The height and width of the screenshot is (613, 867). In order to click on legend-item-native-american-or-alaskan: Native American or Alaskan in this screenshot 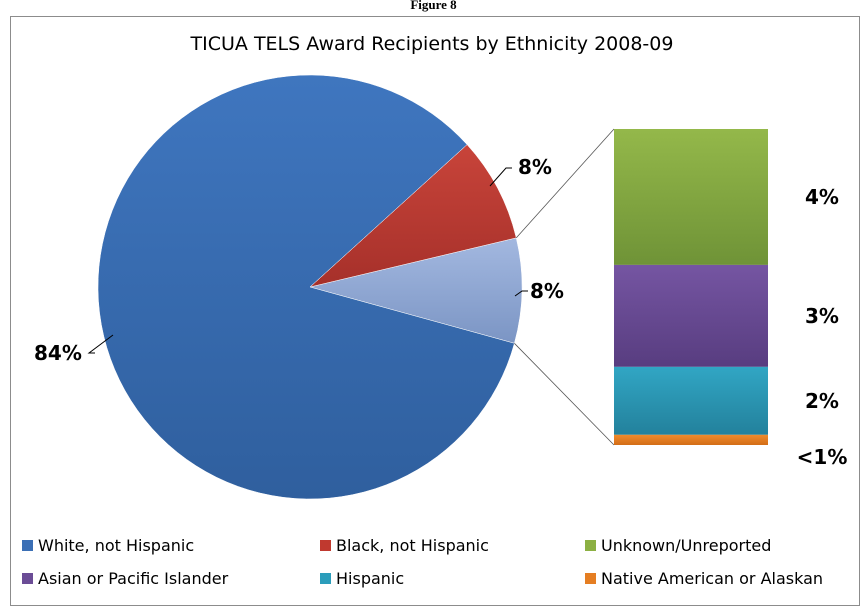, I will do `click(704, 578)`.